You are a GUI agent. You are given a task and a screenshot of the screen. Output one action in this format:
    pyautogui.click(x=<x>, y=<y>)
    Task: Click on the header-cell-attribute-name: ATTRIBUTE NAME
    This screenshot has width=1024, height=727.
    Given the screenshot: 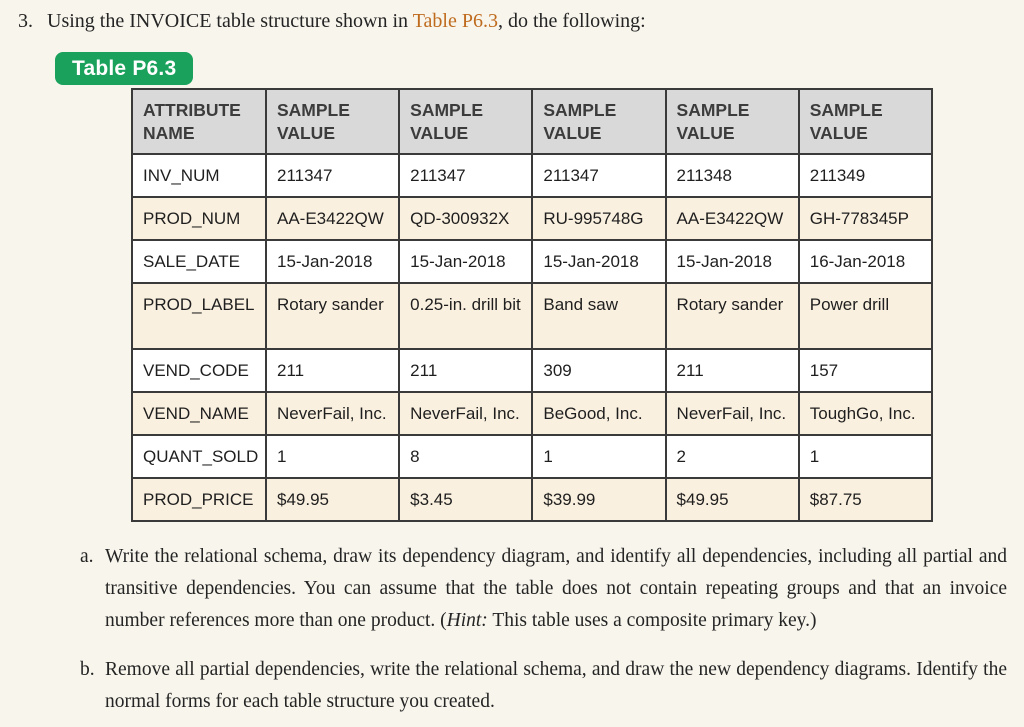 What is the action you would take?
    pyautogui.click(x=199, y=121)
    